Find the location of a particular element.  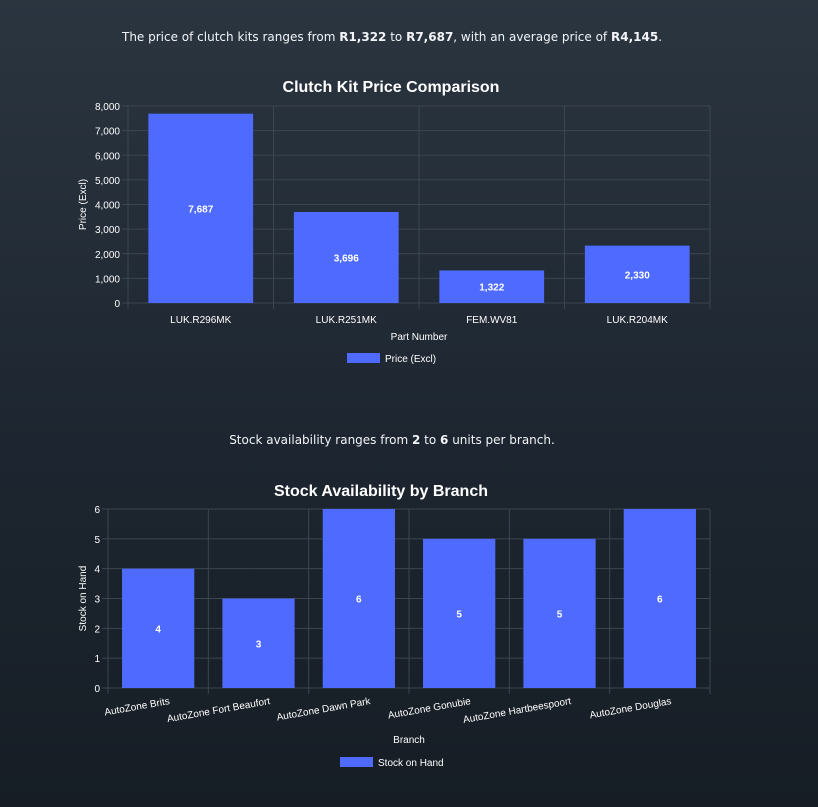

legend-label: Price (Excl) is located at coordinates (410, 359).